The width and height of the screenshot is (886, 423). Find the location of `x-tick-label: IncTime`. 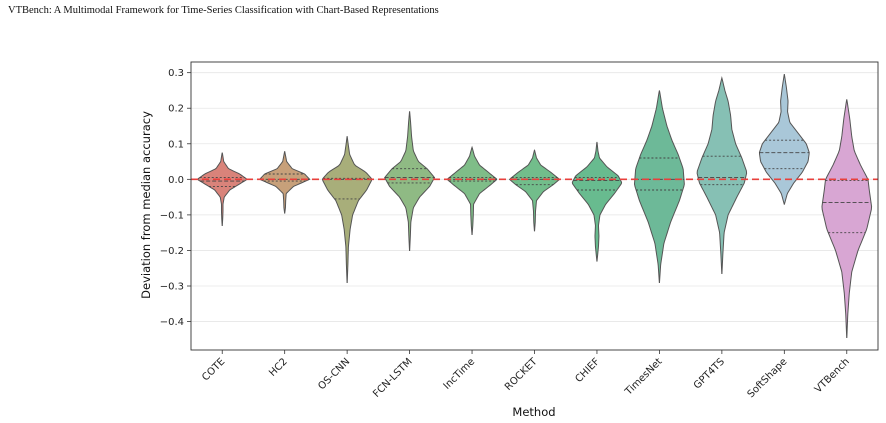

x-tick-label: IncTime is located at coordinates (460, 374).